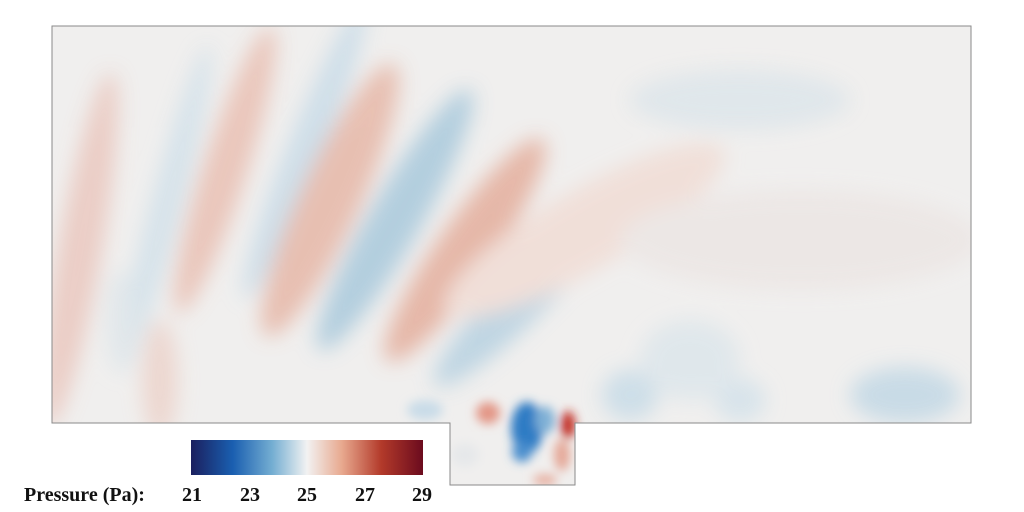  Describe the element at coordinates (365, 495) in the screenshot. I see `colorbar-tick-label: 27` at that location.